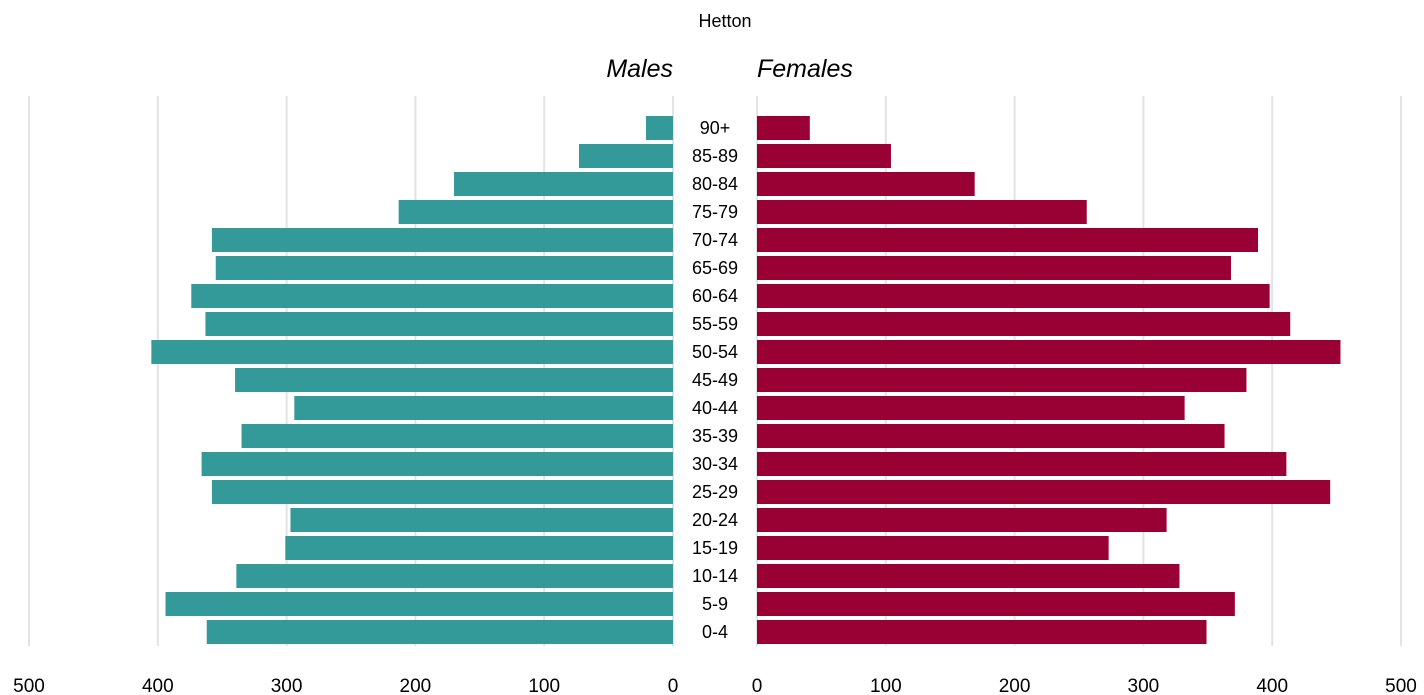 Image resolution: width=1424 pixels, height=695 pixels. Describe the element at coordinates (715, 296) in the screenshot. I see `age-group-label: 60-64` at that location.